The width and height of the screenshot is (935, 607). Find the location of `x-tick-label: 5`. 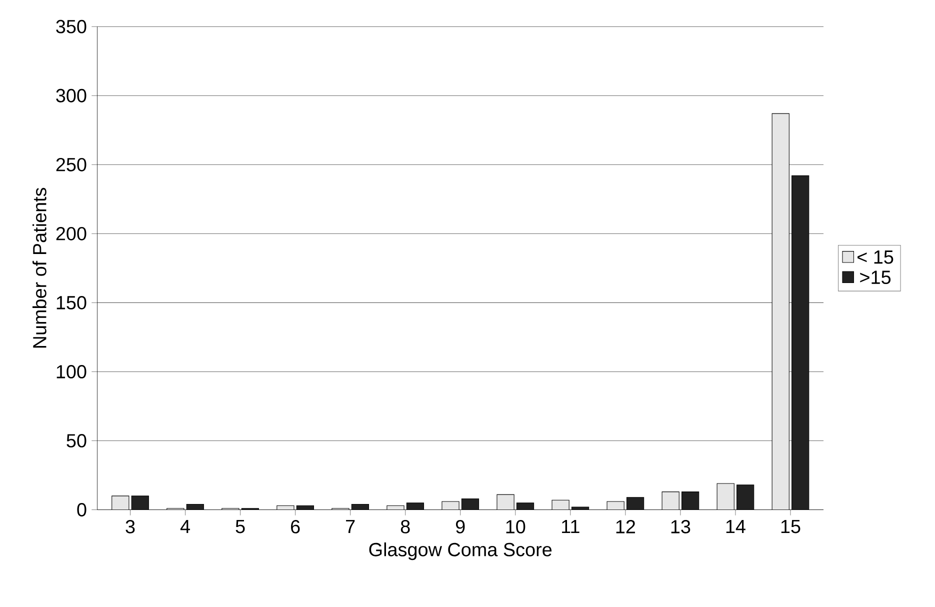

x-tick-label: 5 is located at coordinates (240, 527).